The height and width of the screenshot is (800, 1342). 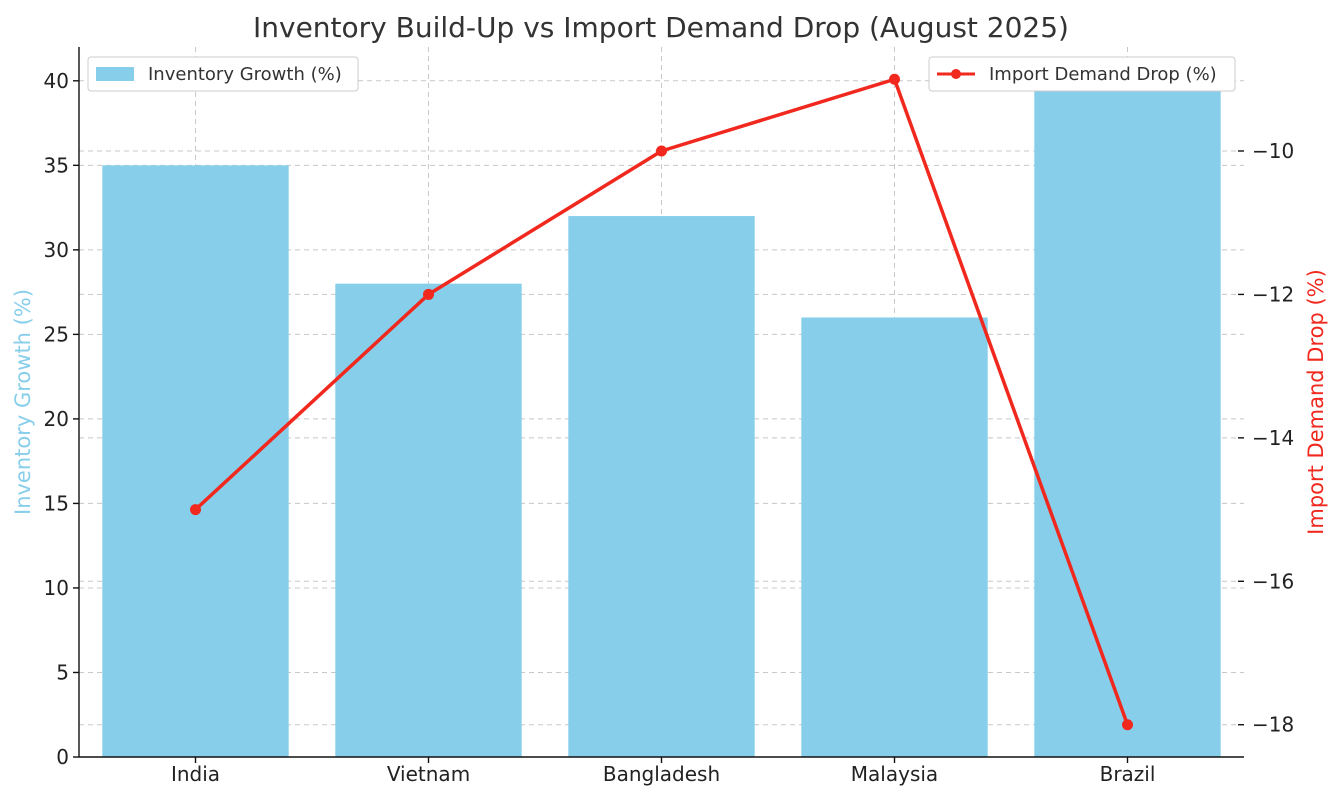 I want to click on right-tick-label: −12, so click(x=1273, y=294).